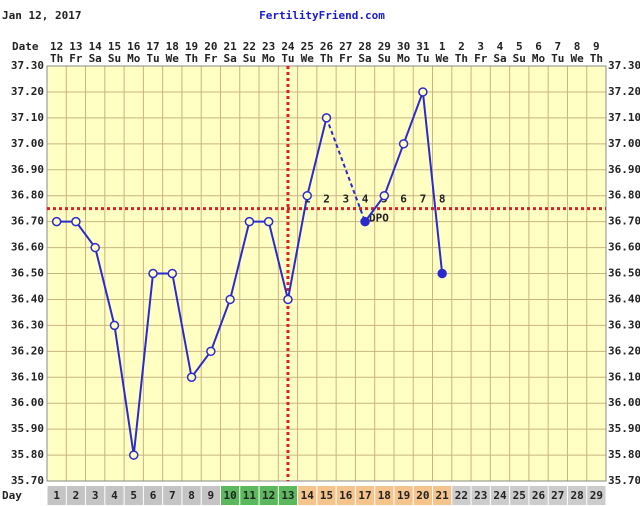  Describe the element at coordinates (345, 199) in the screenshot. I see `dpo-label: 3` at that location.